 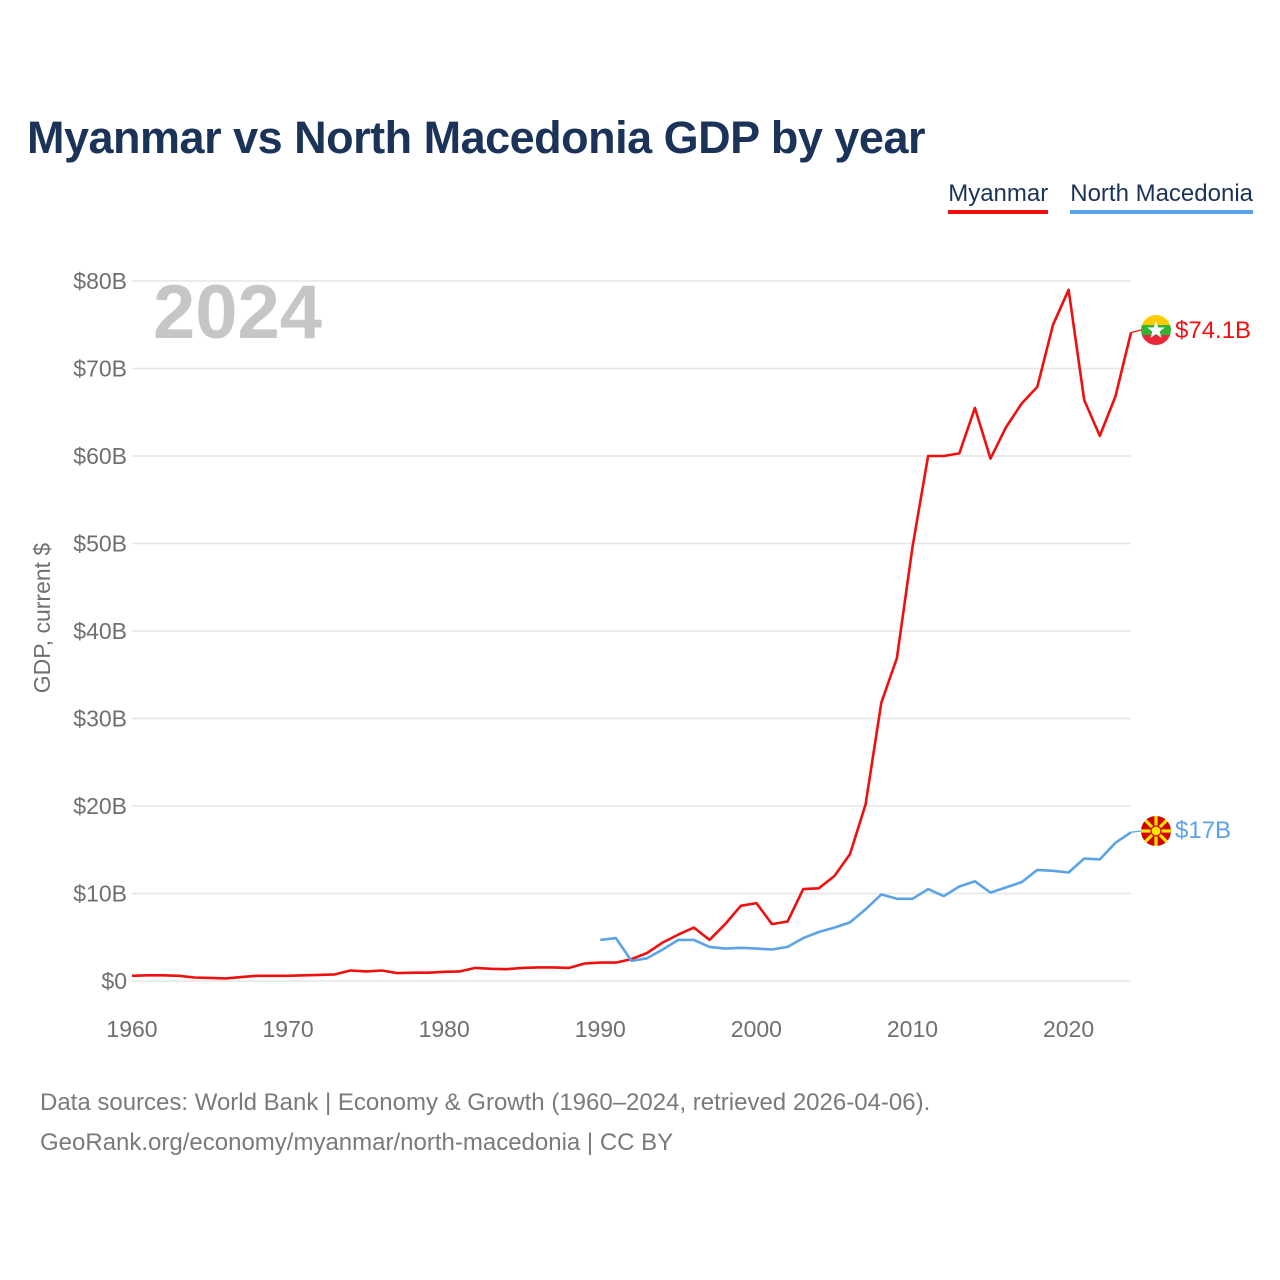 What do you see at coordinates (42, 618) in the screenshot?
I see `y-axis-label: GDP, current $` at bounding box center [42, 618].